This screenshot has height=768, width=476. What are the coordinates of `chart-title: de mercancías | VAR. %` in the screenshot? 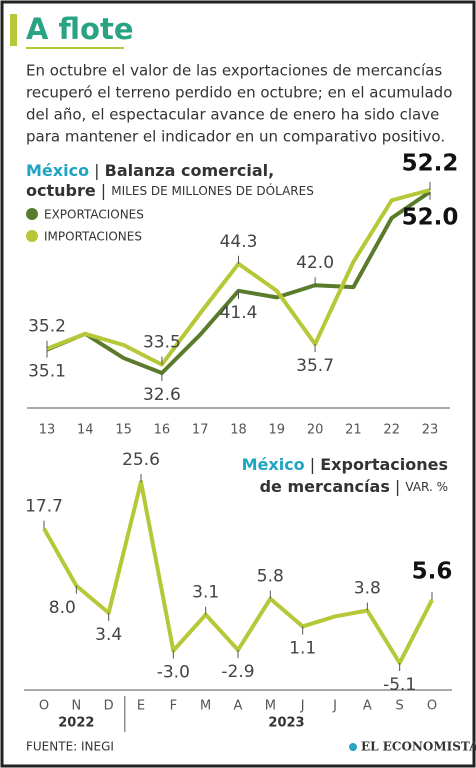 It's located at (354, 486).